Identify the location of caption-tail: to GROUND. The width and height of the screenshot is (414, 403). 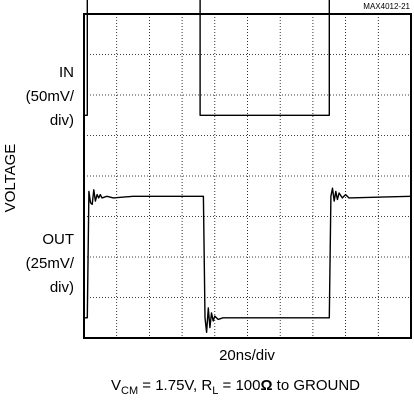
(317, 385).